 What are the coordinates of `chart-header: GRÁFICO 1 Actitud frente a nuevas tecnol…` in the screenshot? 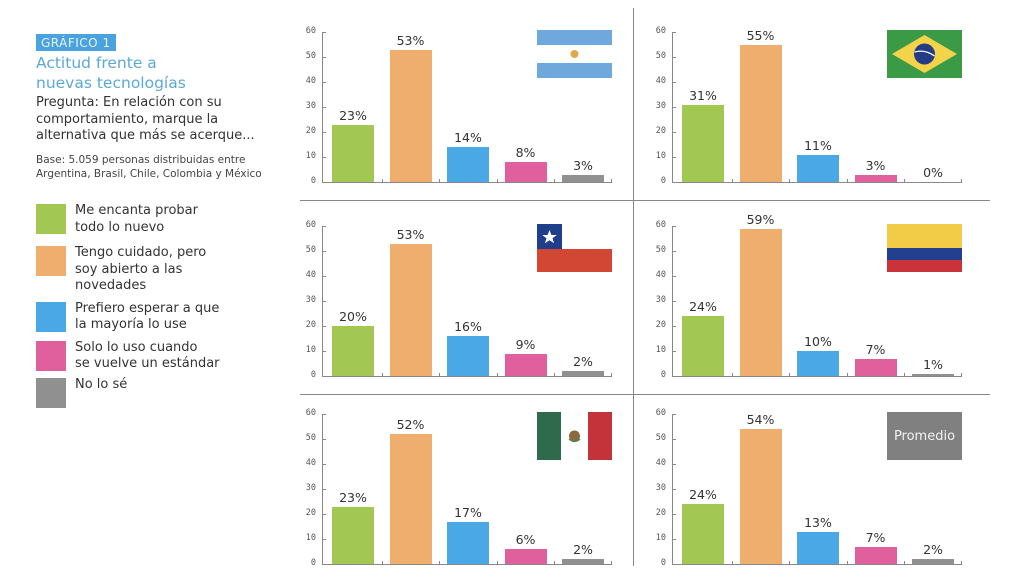 It's located at (166, 106).